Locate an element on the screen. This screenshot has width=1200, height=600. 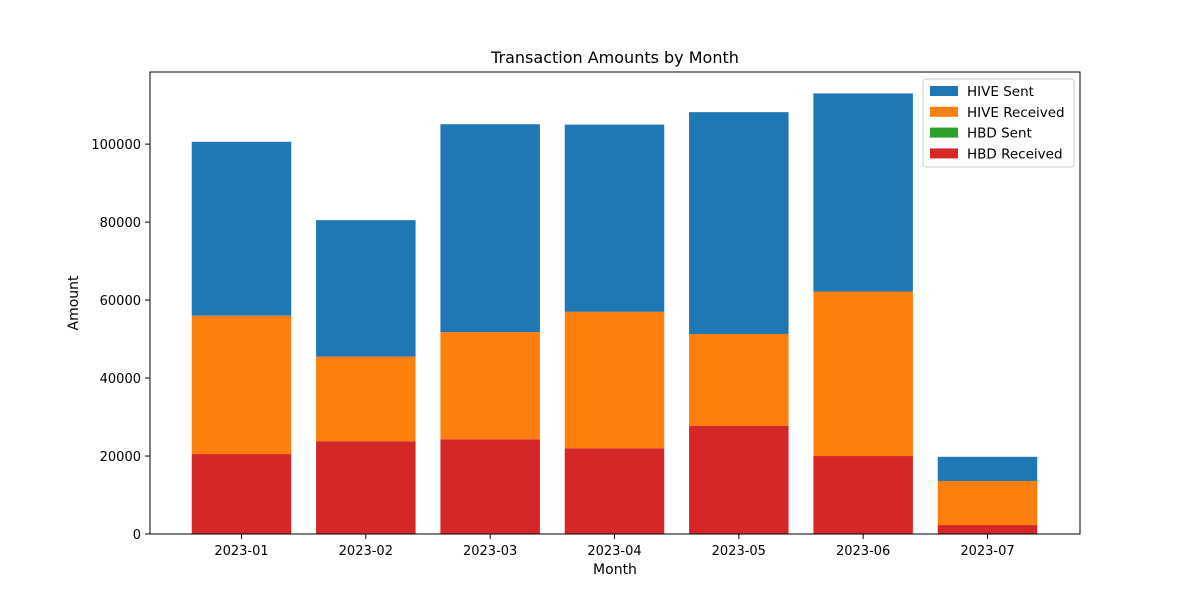
legend-label-hbd-received: HBD Received is located at coordinates (1015, 154).